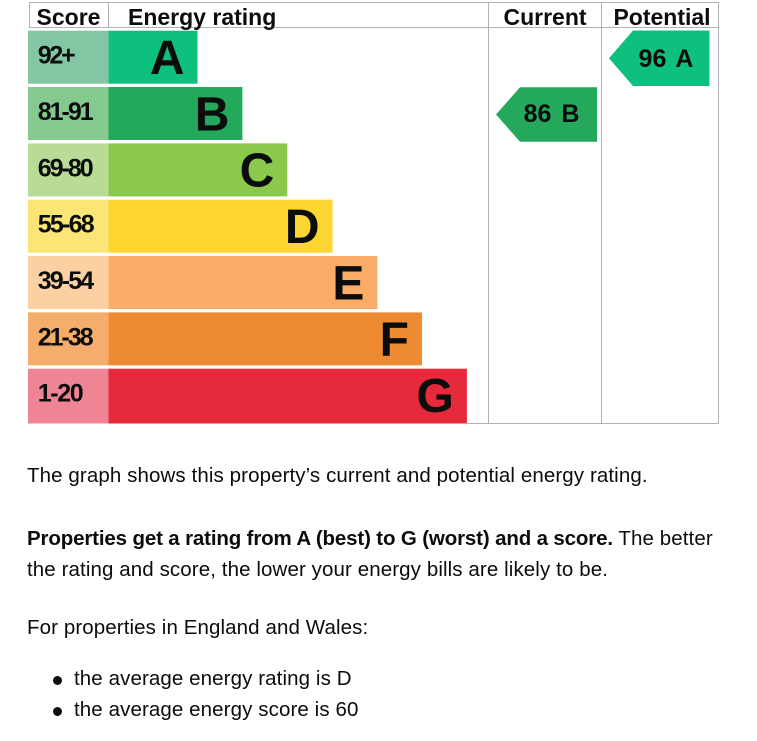 This screenshot has width=757, height=741. Describe the element at coordinates (66, 225) in the screenshot. I see `svg-text: 55-68` at that location.